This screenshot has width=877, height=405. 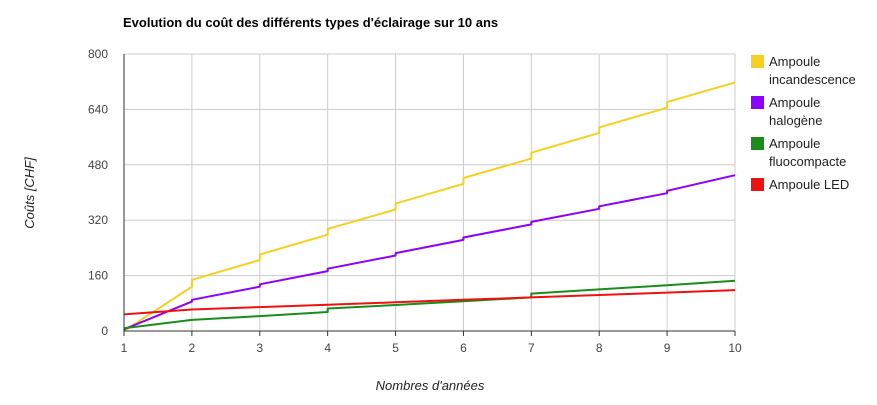 What do you see at coordinates (327, 348) in the screenshot?
I see `x-tick-label: 4` at bounding box center [327, 348].